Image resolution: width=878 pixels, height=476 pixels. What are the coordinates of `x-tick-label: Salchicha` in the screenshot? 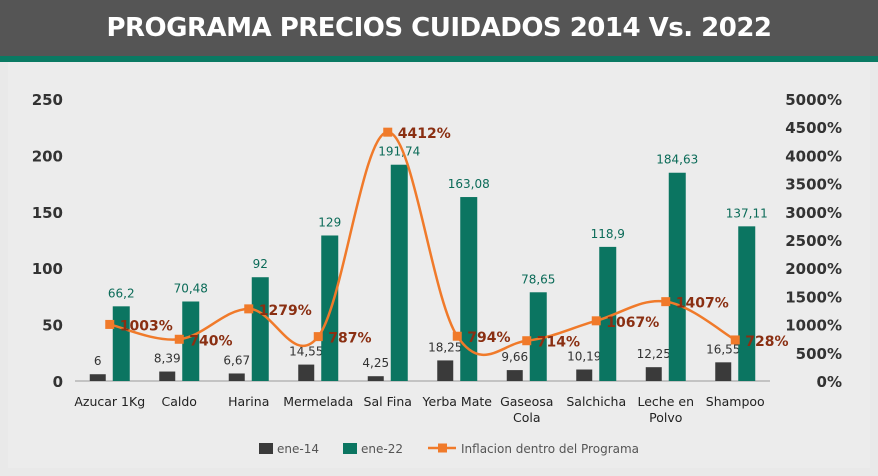 It's located at (596, 401).